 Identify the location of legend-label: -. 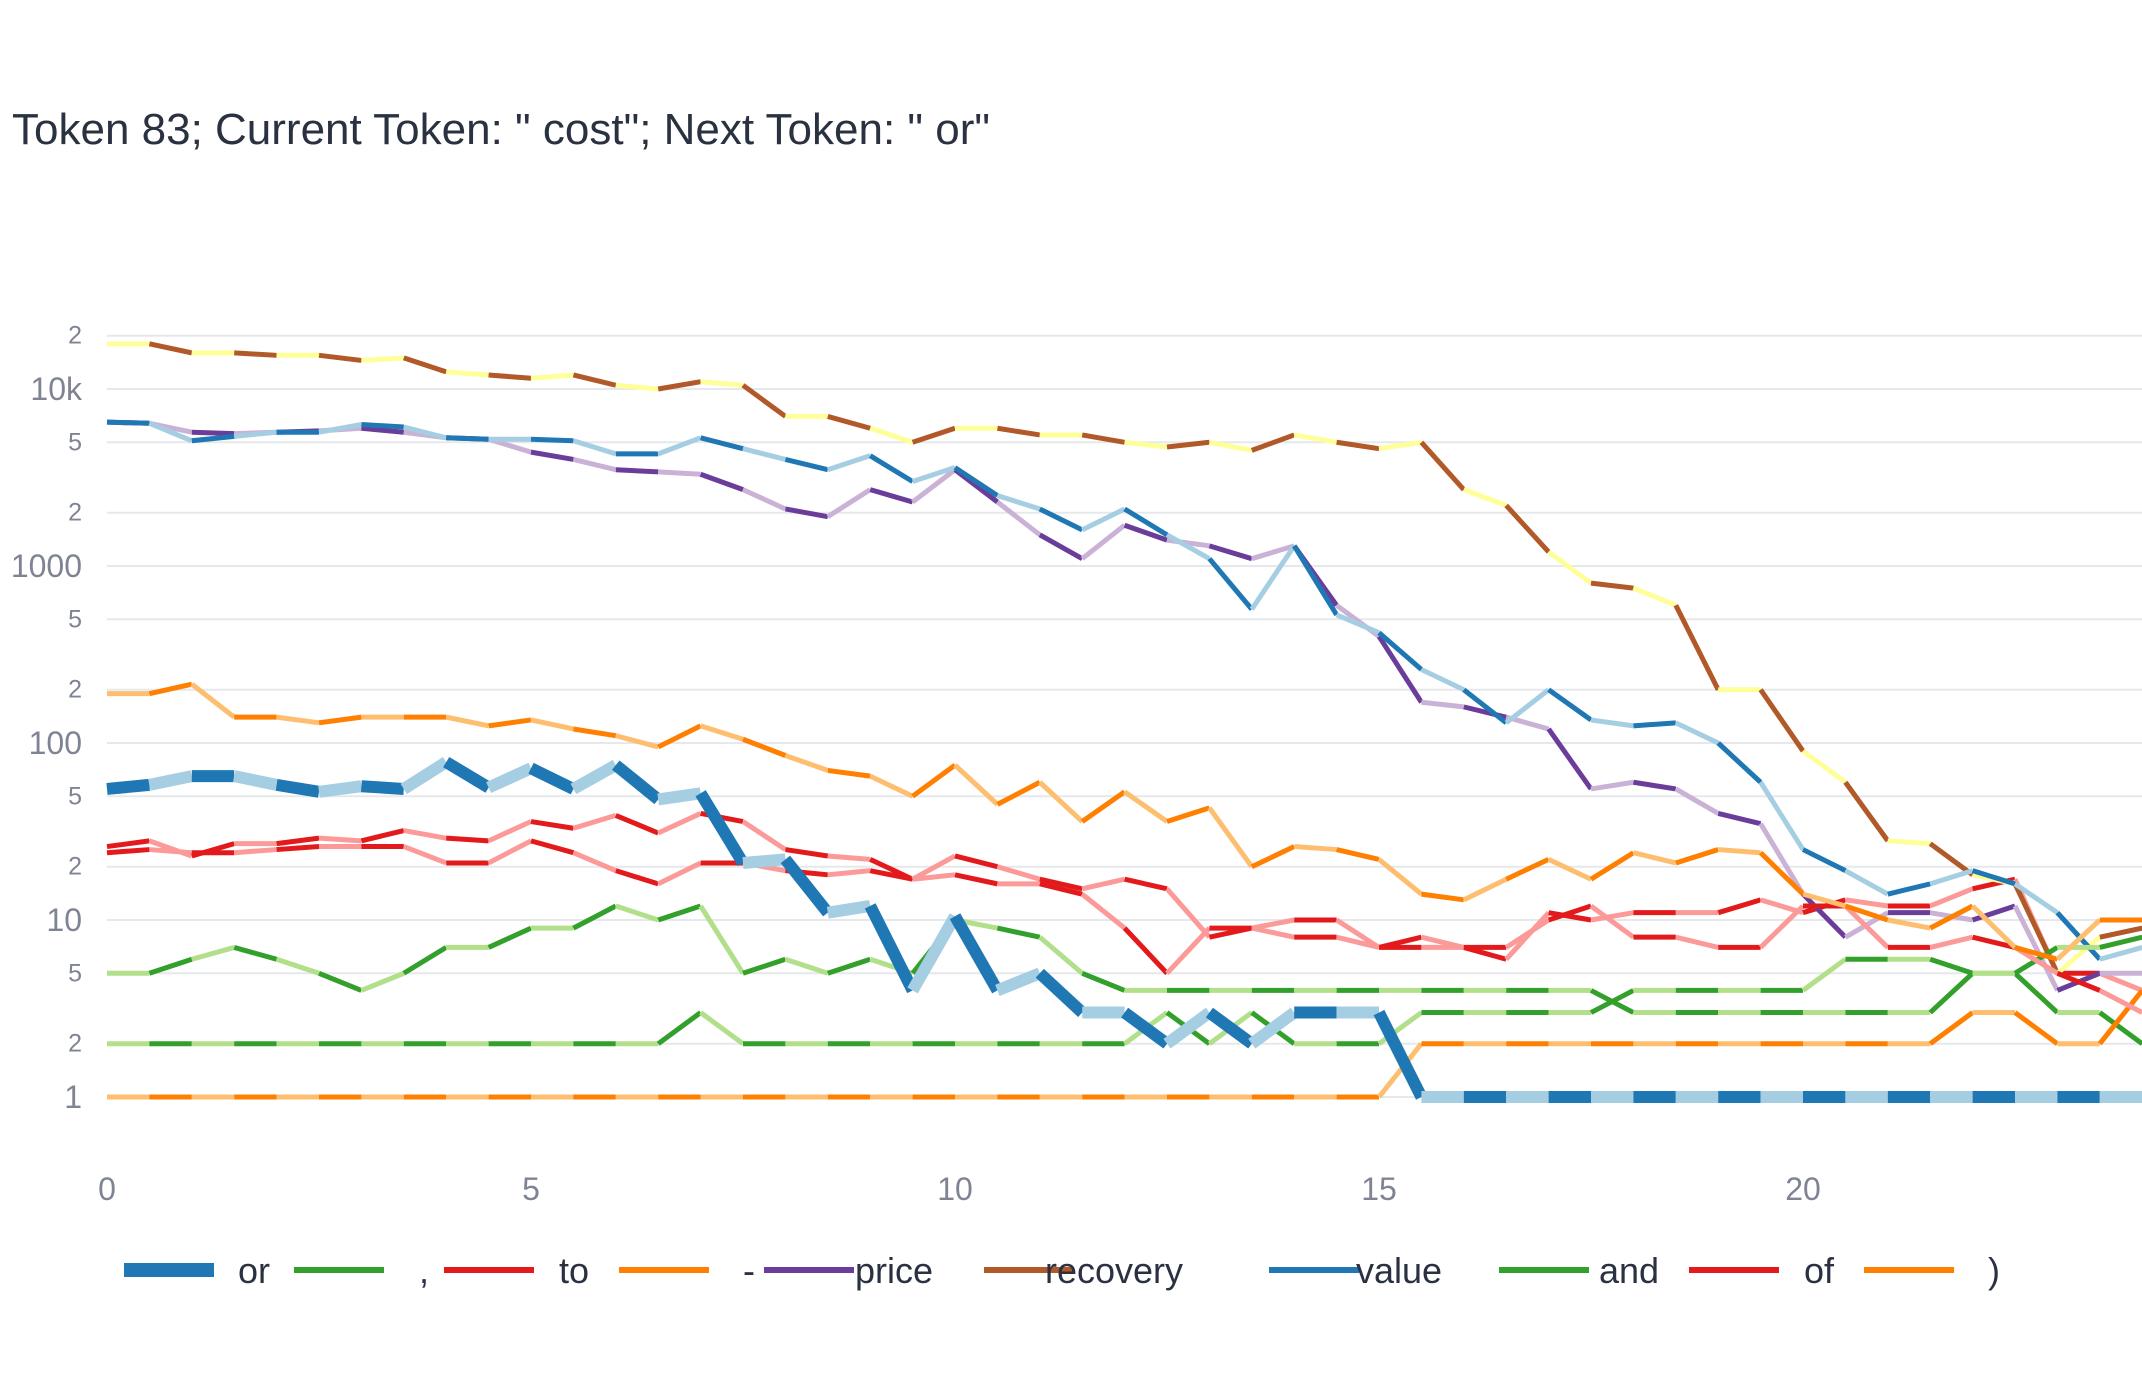
(749, 1270).